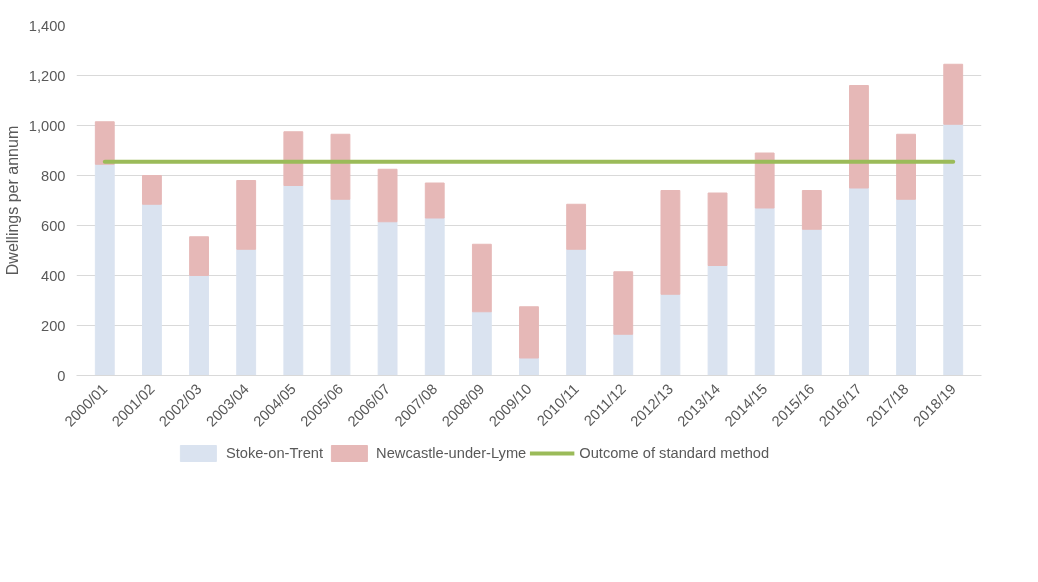  Describe the element at coordinates (674, 453) in the screenshot. I see `legend-label: Outcome of standard method` at that location.